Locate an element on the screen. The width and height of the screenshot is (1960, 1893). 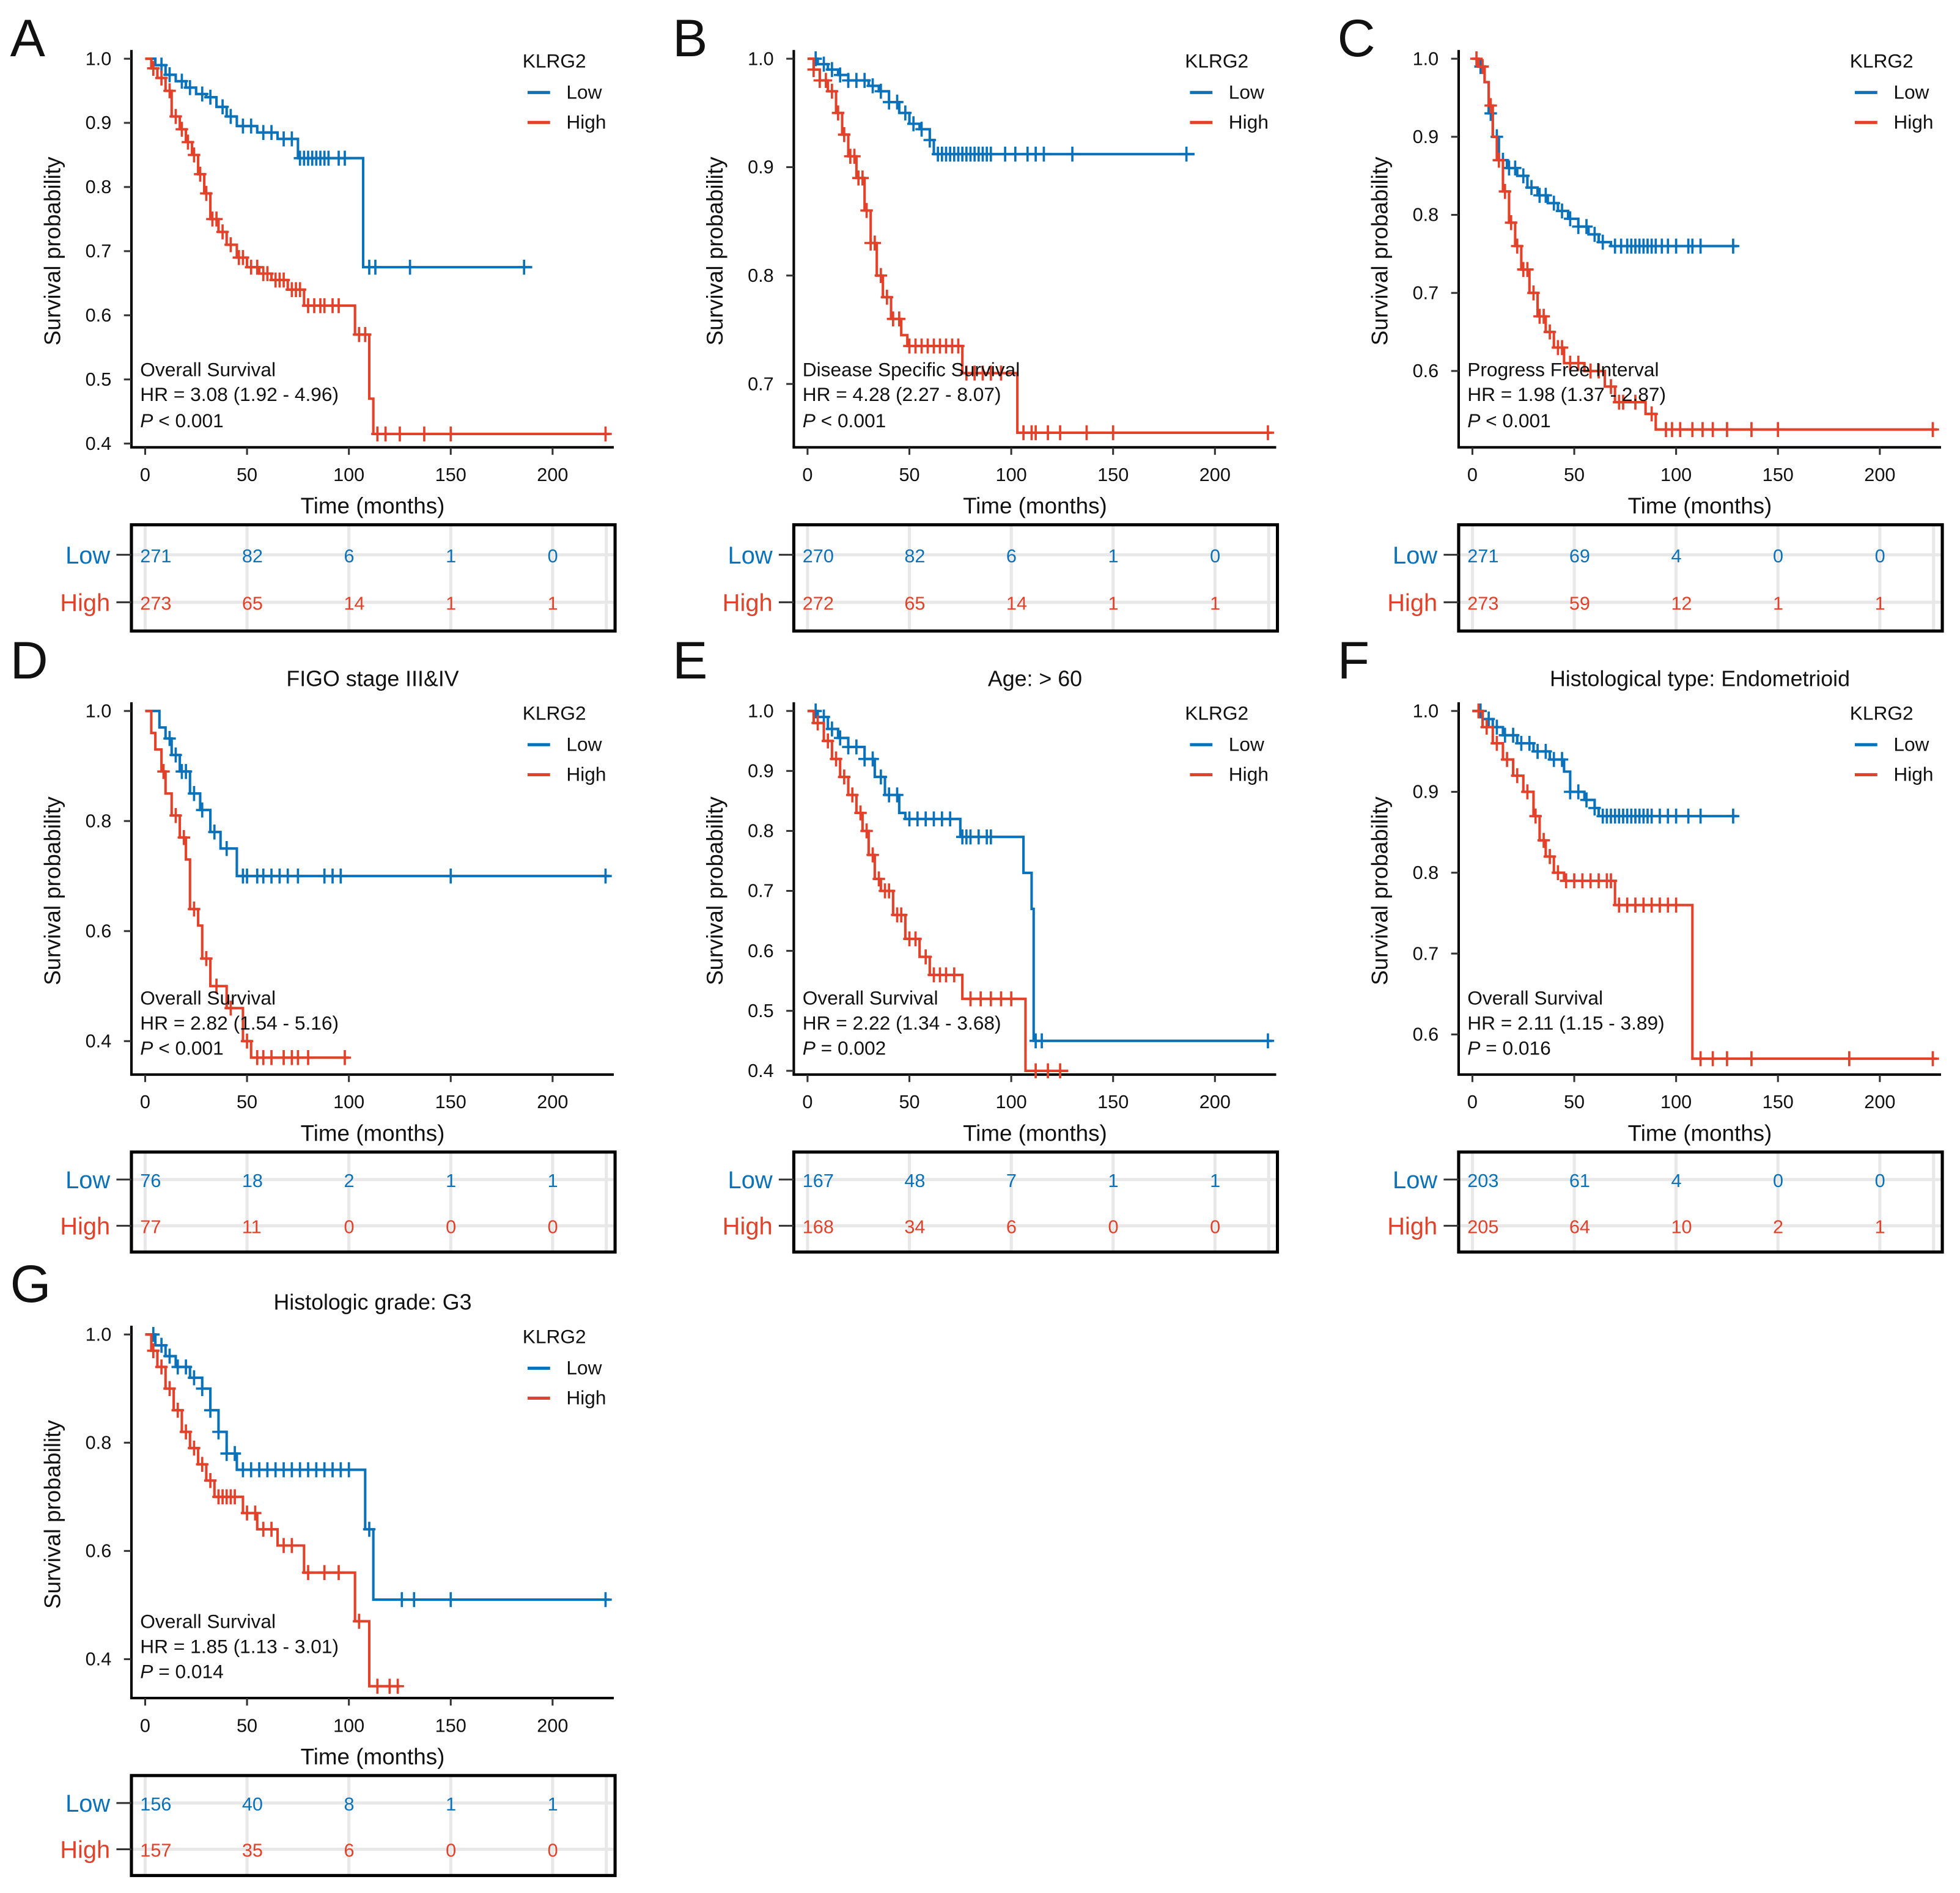
y-axis-label: Survival probability is located at coordinates (1379, 250).